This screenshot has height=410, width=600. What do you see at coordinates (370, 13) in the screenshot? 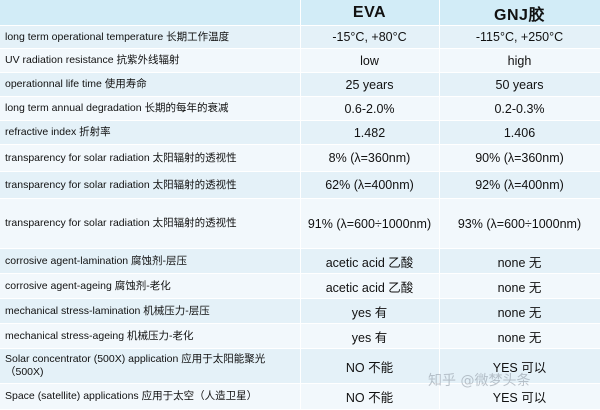
I see `header-eva: EVA` at bounding box center [370, 13].